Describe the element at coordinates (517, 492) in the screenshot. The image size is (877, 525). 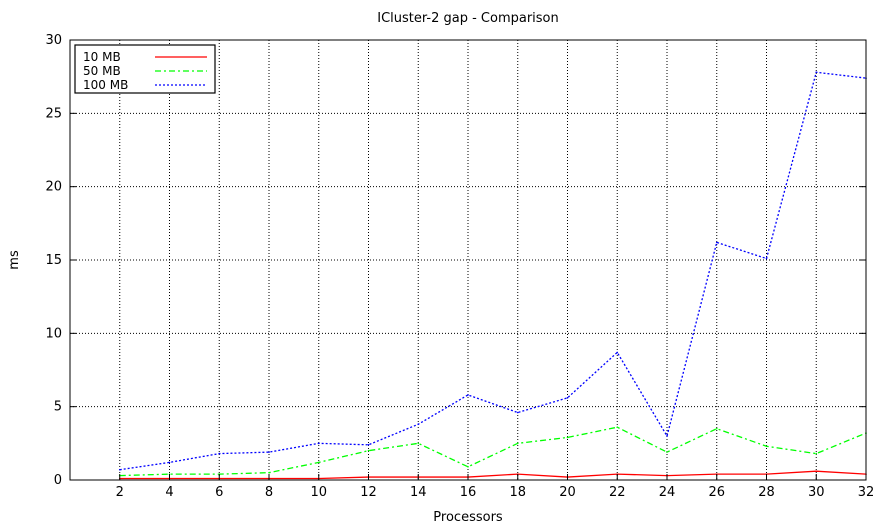
I see `x-tick-label: 18` at that location.